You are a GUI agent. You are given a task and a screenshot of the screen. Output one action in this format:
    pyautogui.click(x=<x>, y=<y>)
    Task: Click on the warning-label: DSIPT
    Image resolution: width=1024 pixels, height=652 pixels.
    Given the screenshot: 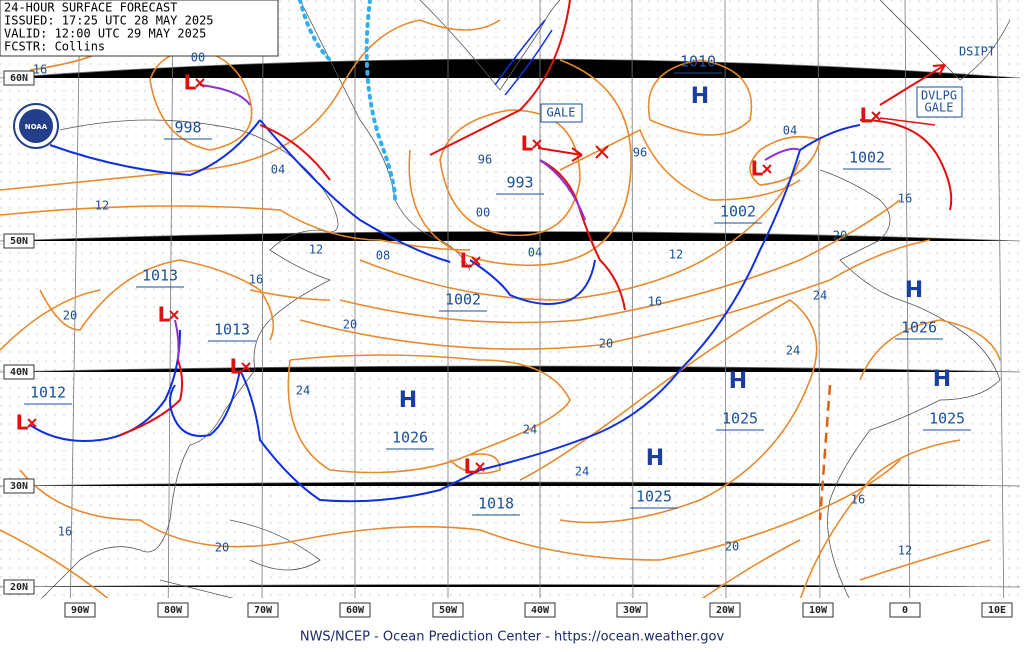 What is the action you would take?
    pyautogui.click(x=977, y=52)
    